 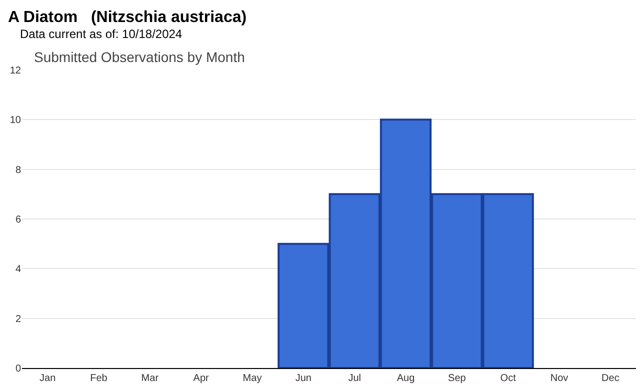 I want to click on y-tick-label: 2, so click(x=18, y=319).